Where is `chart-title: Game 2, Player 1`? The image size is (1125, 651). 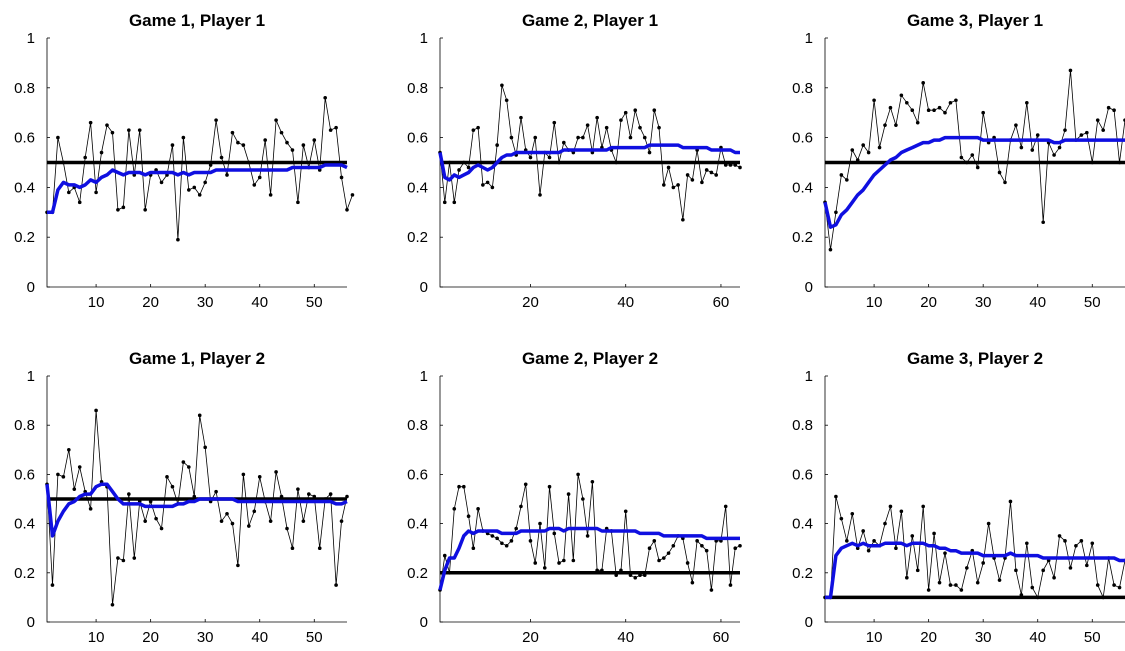
chart-title: Game 2, Player 1 is located at coordinates (590, 20).